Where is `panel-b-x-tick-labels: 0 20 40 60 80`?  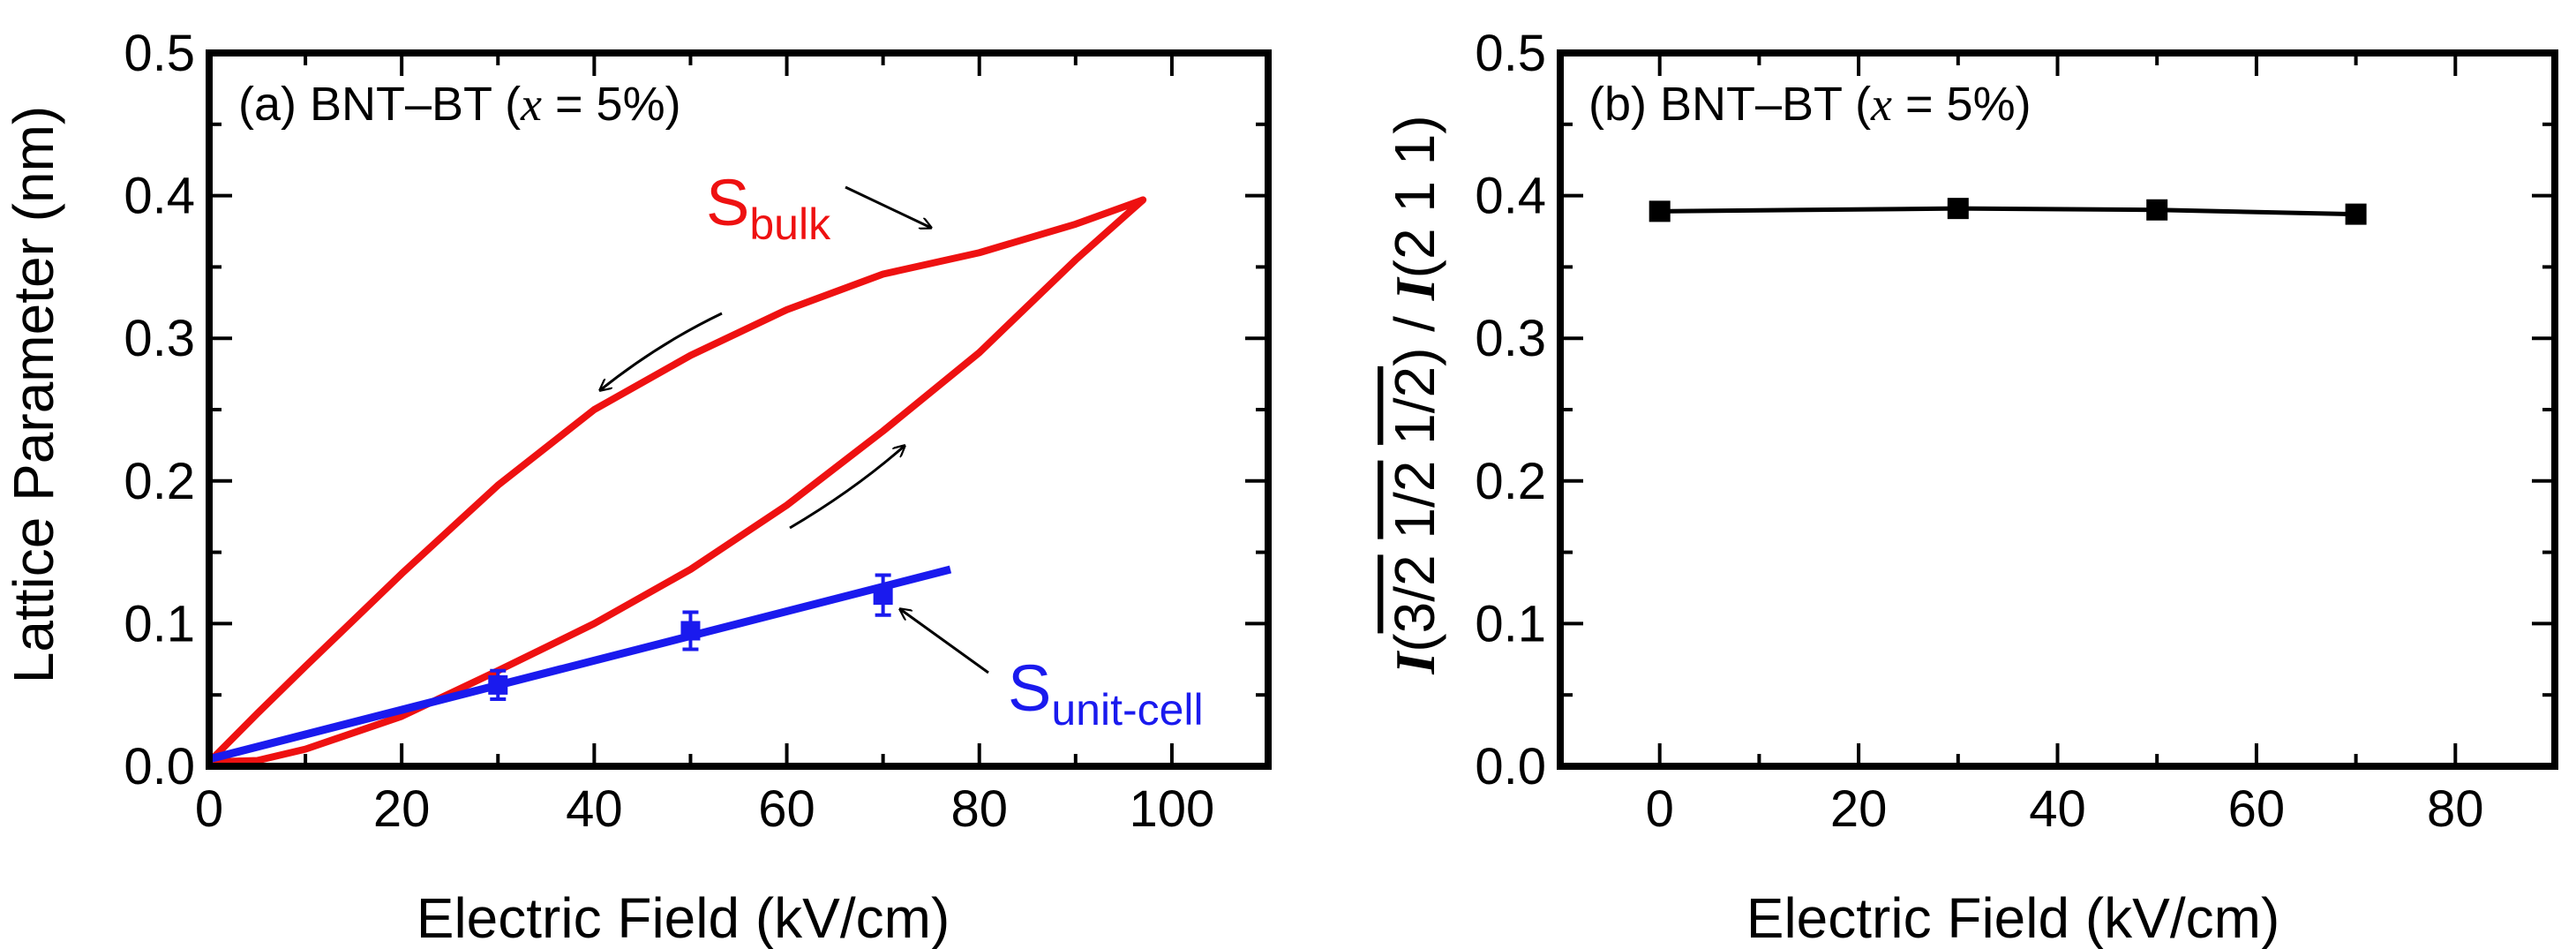 panel-b-x-tick-labels: 0 20 40 60 80 is located at coordinates (2065, 809).